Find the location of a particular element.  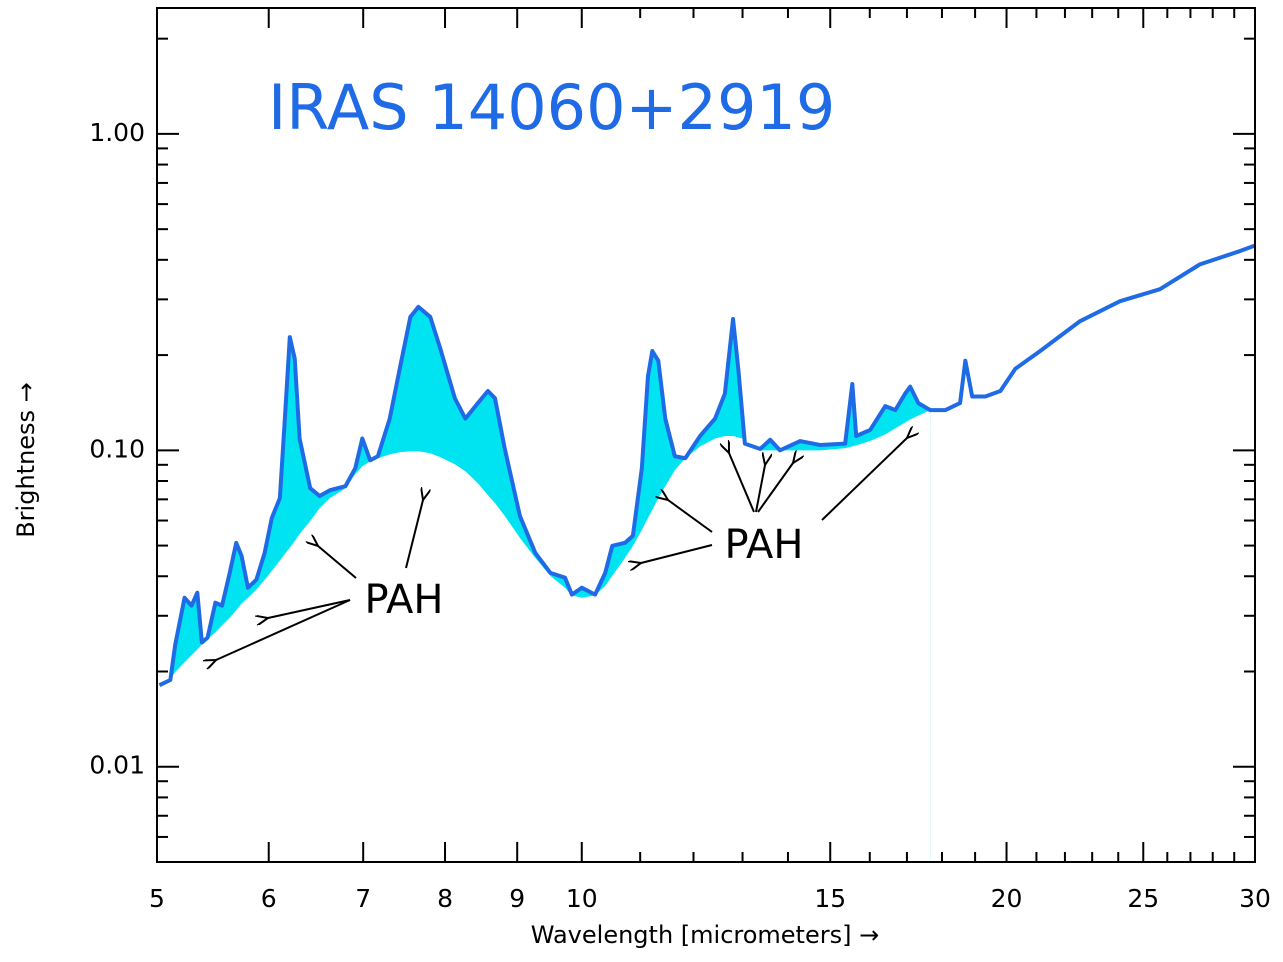

x-tick-label: 30 is located at coordinates (1255, 898).